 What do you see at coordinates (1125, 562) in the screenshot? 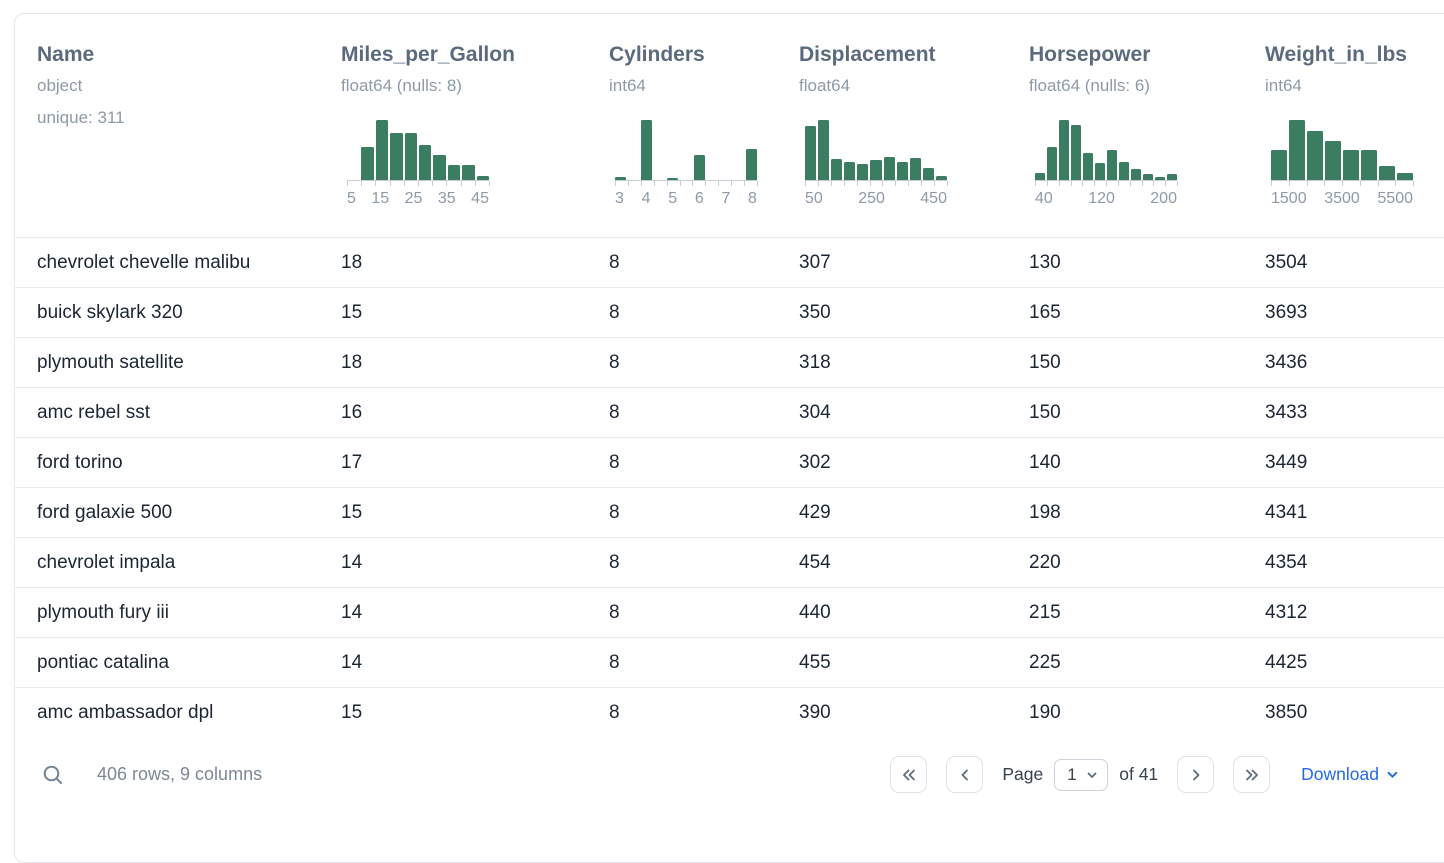
I see `table-cell: 220` at bounding box center [1125, 562].